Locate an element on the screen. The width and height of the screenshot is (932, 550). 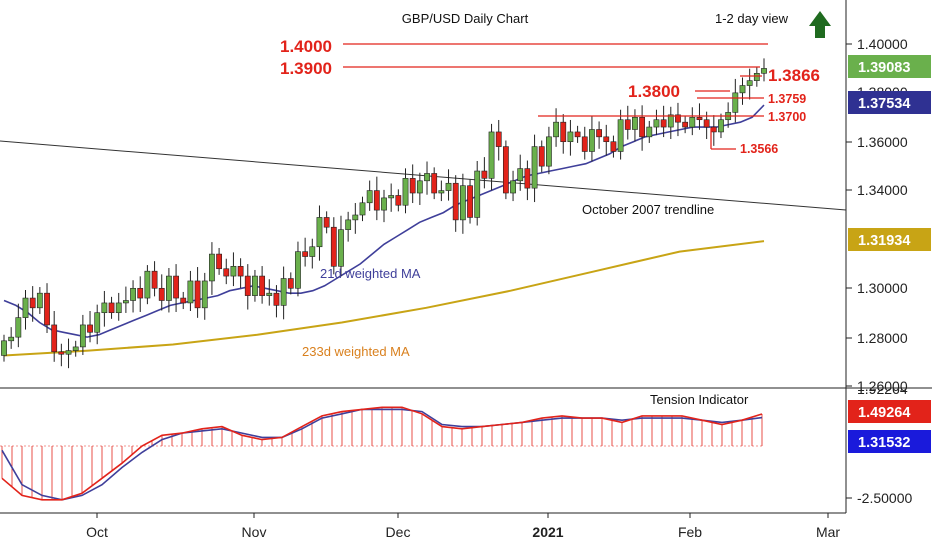
ma233-label: 233d weighted MA is located at coordinates (356, 351).